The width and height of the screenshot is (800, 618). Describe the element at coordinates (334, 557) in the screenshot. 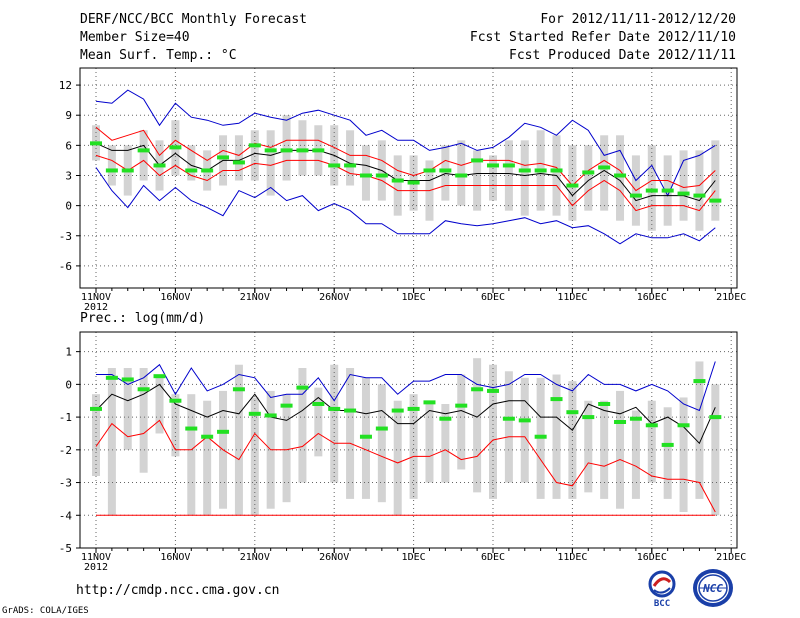

I see `panel2-x-tick-label: 26NOV` at that location.